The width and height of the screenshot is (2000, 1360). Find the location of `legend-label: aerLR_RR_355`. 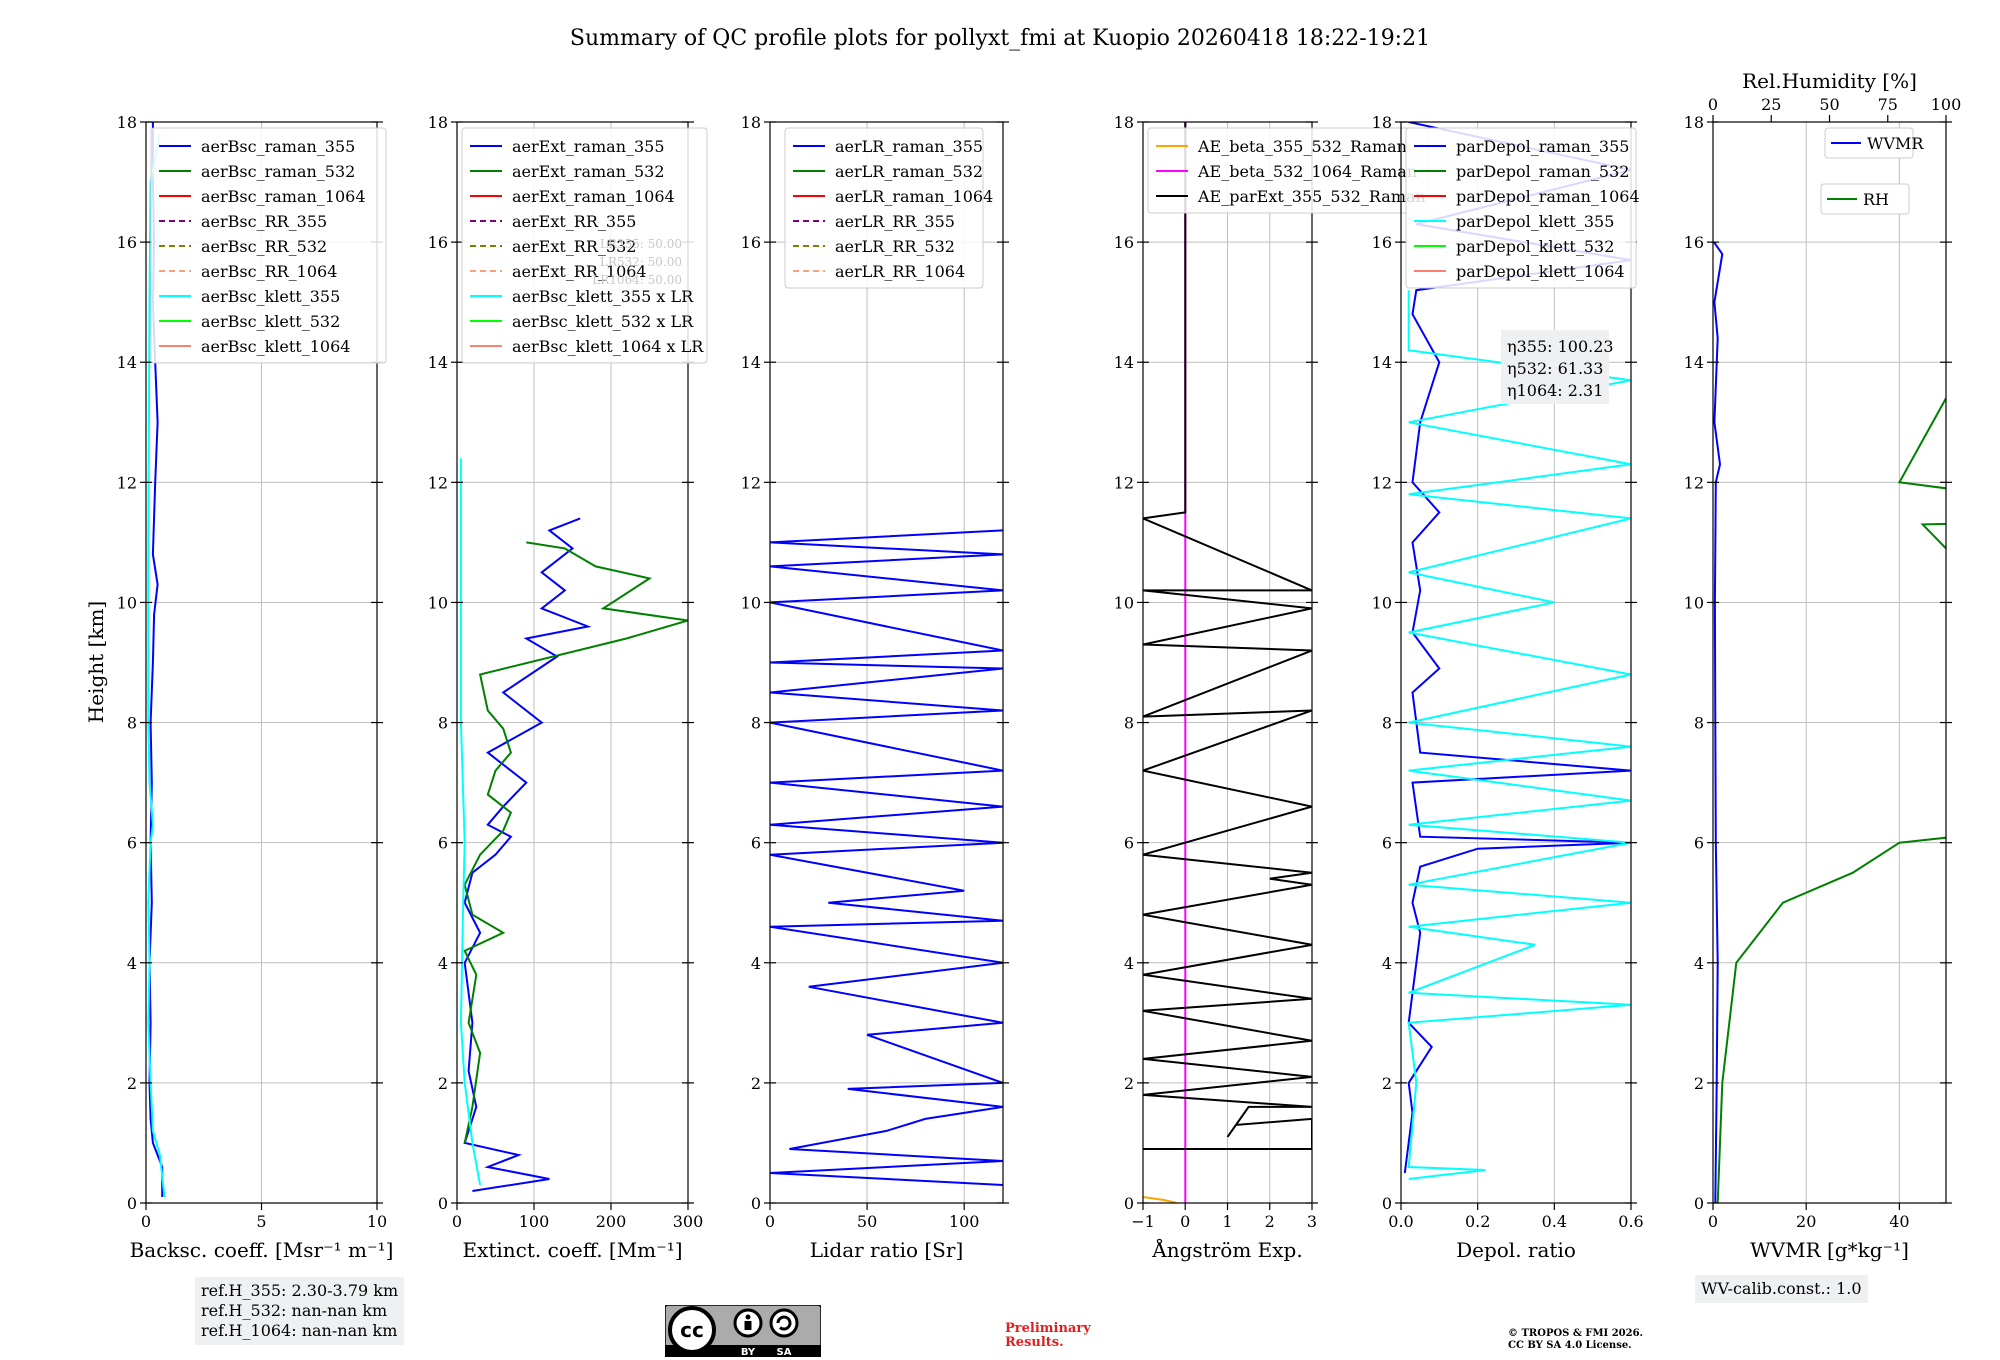

legend-label: aerLR_RR_355 is located at coordinates (895, 221).